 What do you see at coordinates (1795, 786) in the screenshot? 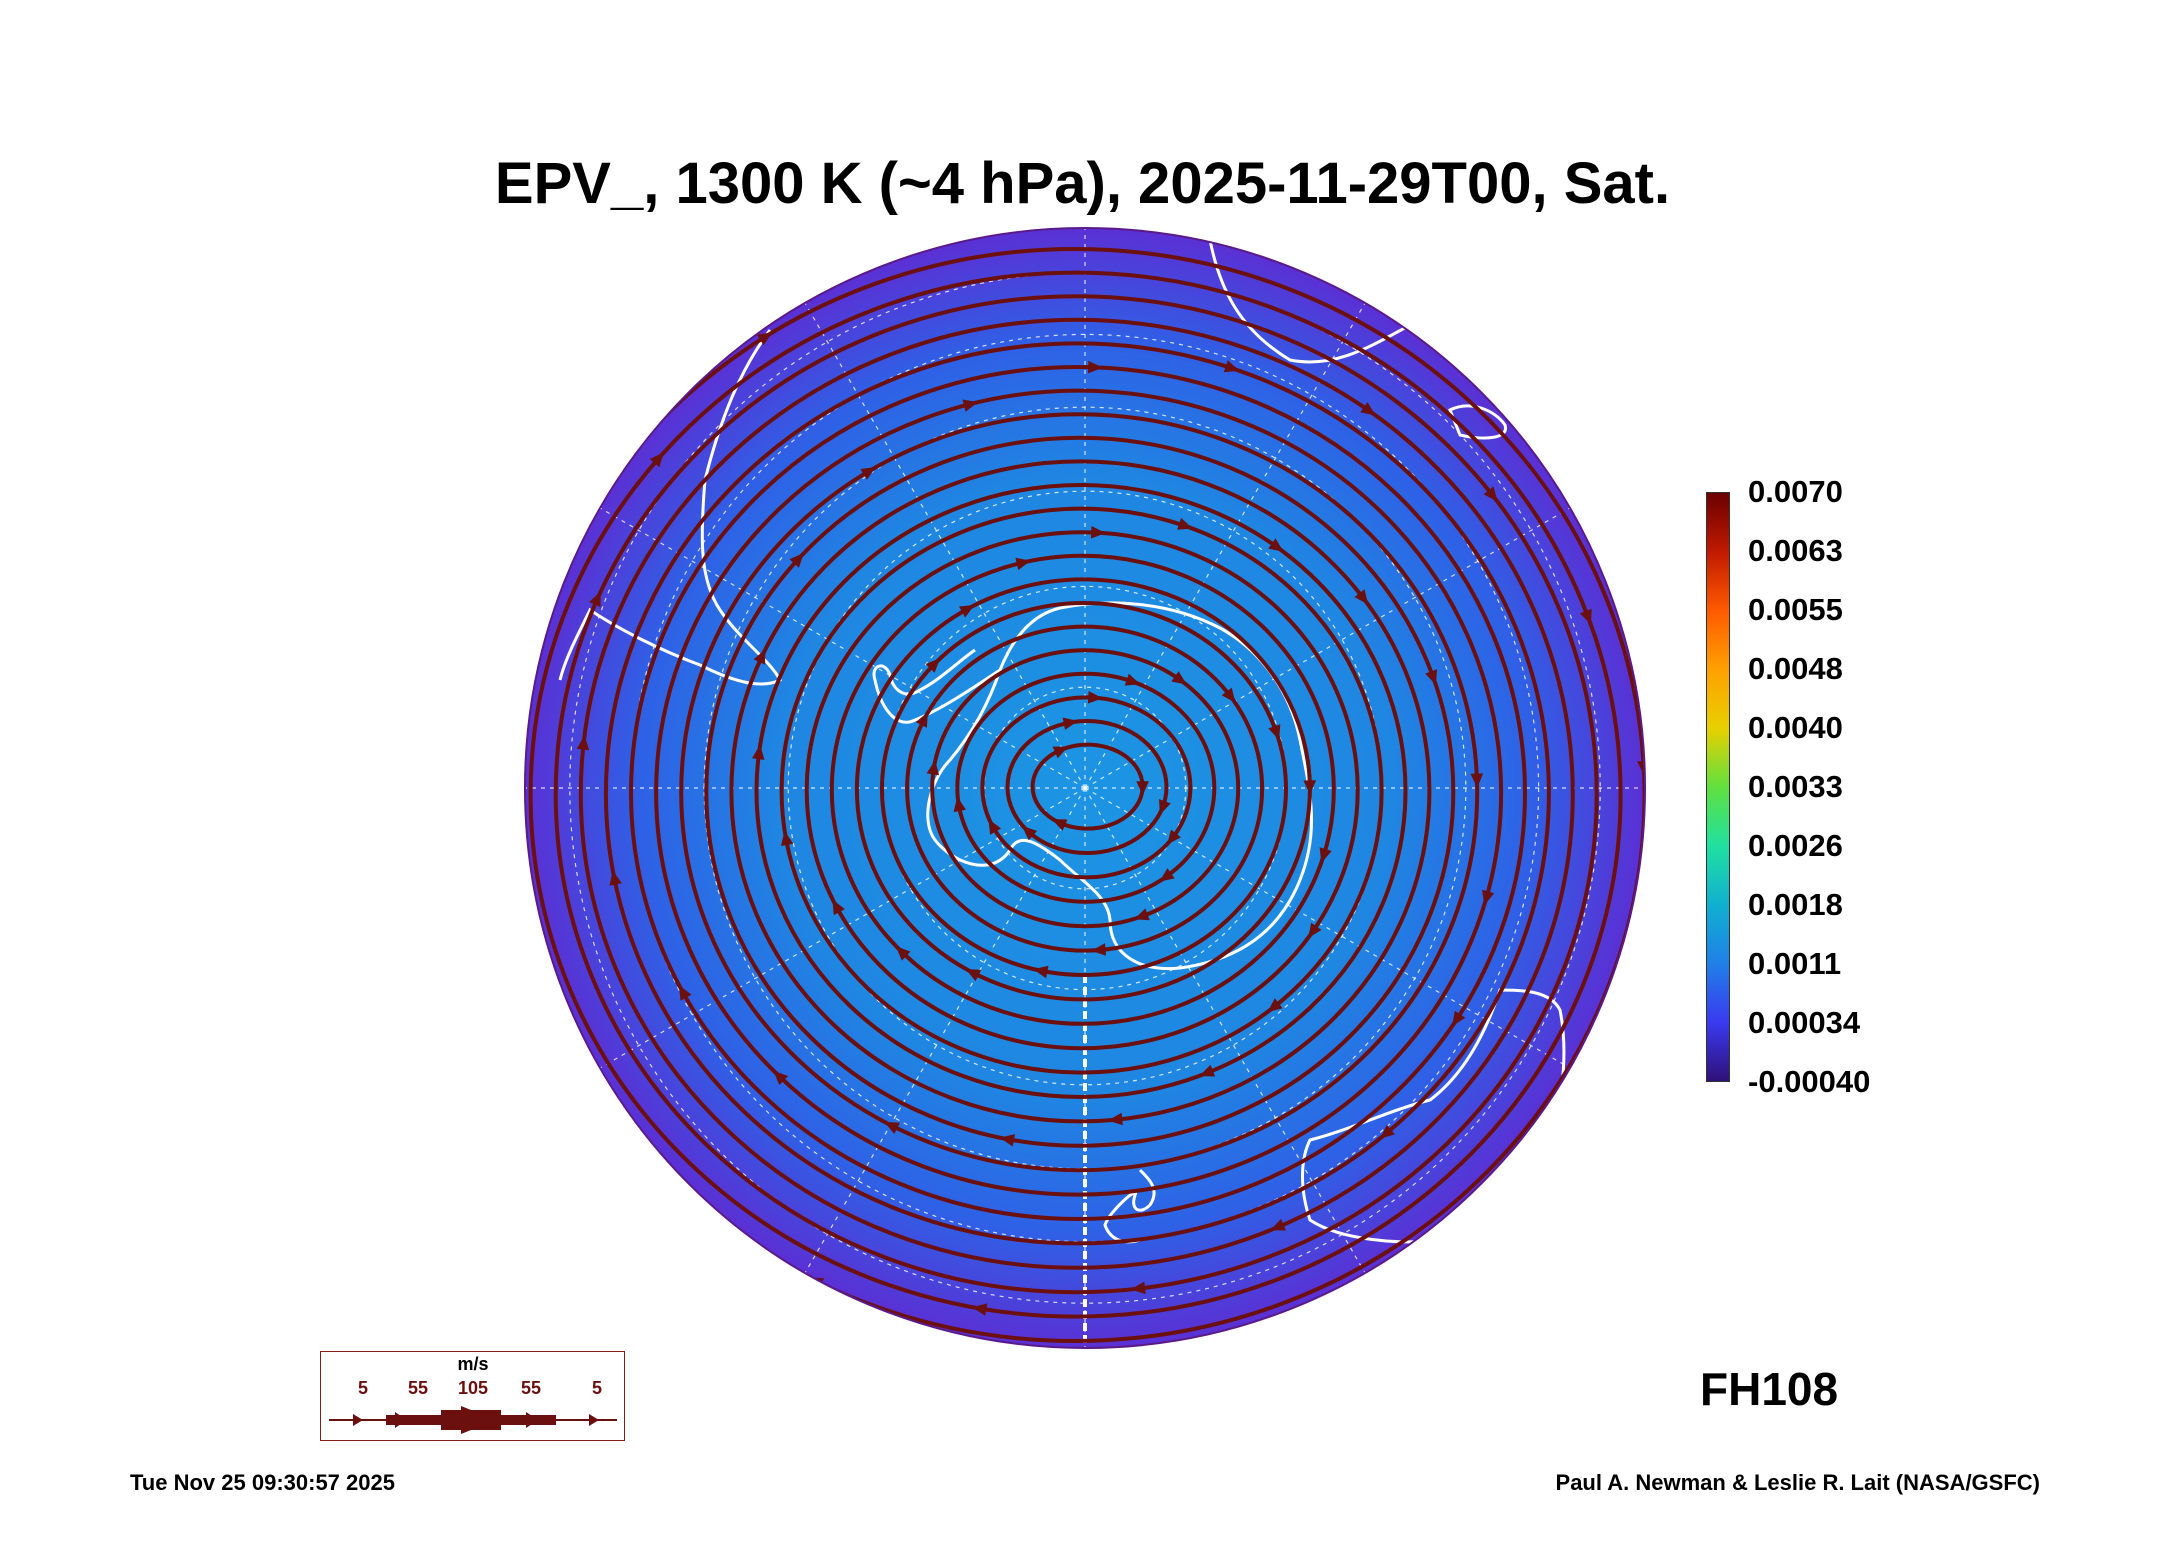
I see `colorbar-tick-label: 0.0033` at bounding box center [1795, 786].